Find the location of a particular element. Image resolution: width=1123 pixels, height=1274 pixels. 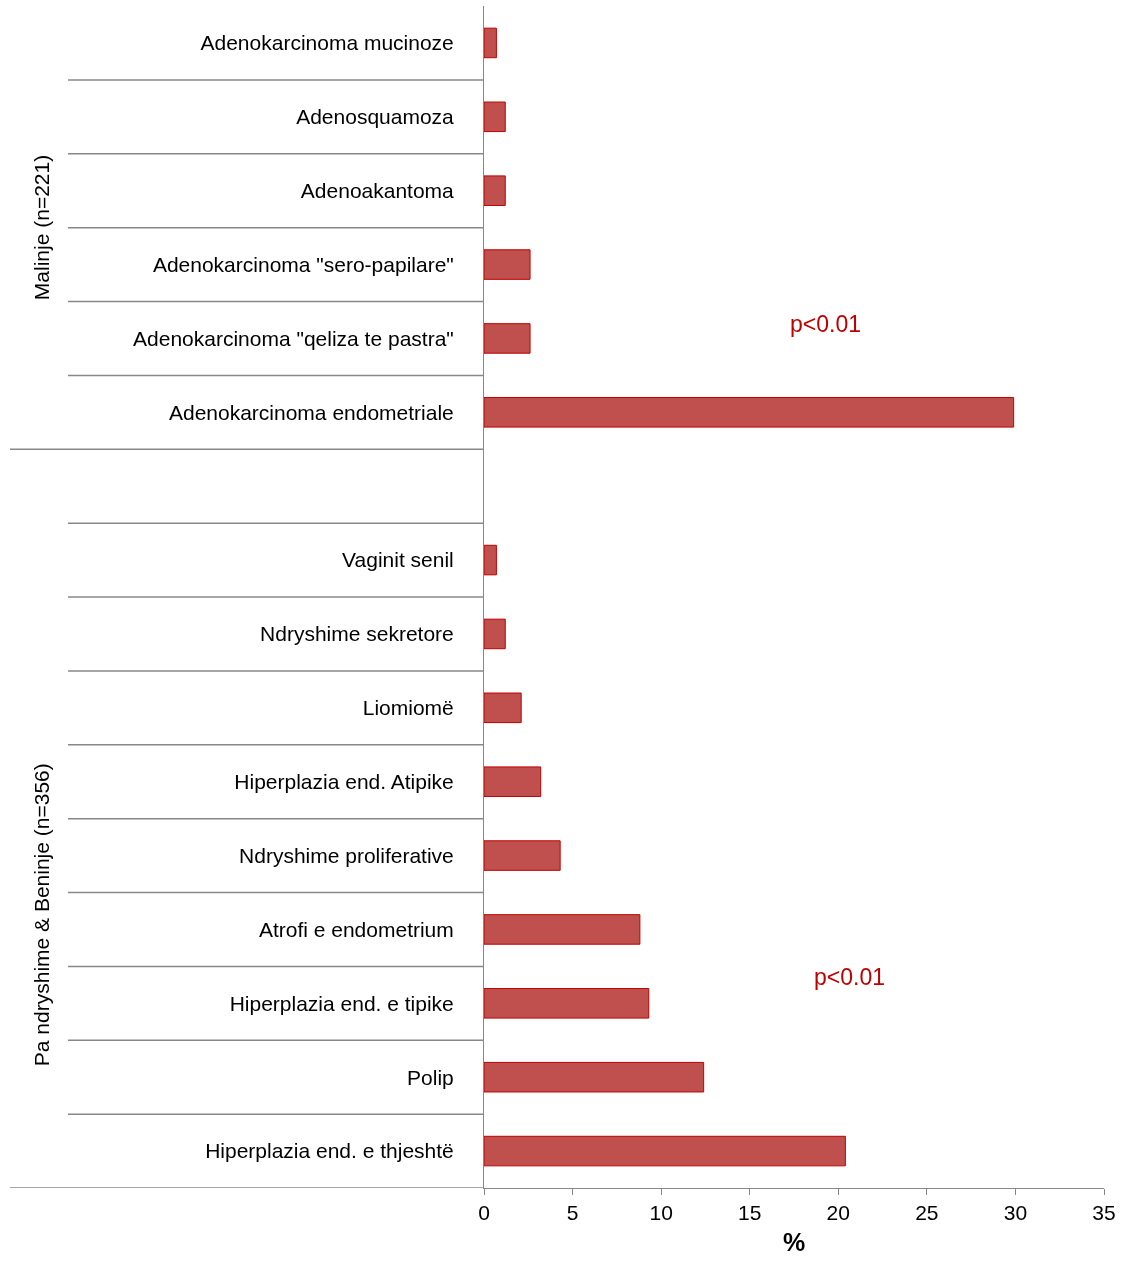

y-tick-label: Liomiomë is located at coordinates (408, 708).